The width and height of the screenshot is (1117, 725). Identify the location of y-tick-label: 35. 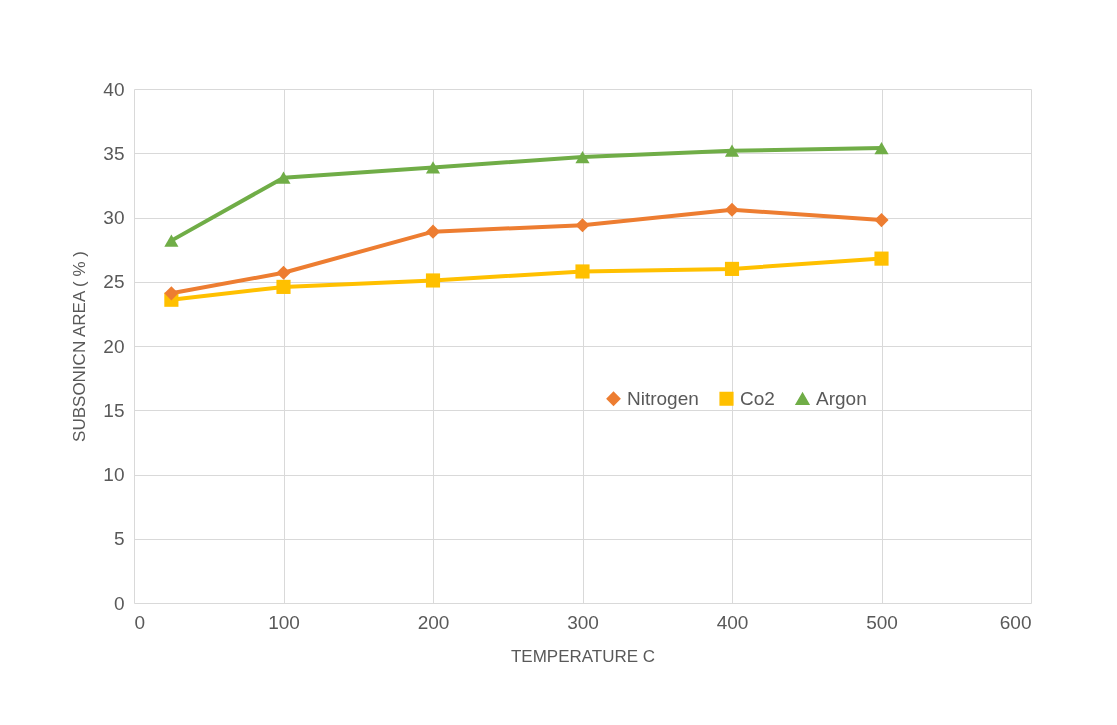
(114, 153).